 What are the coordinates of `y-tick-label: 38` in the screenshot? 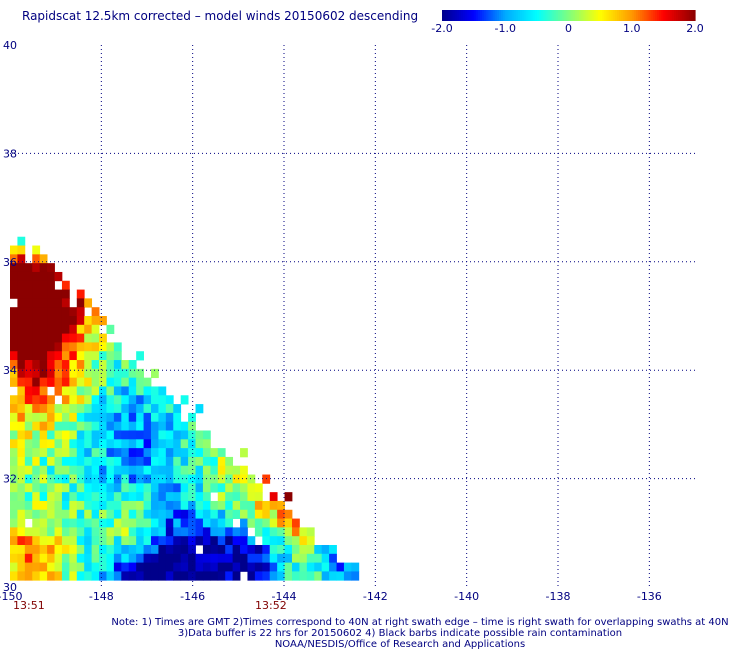 It's located at (10, 153).